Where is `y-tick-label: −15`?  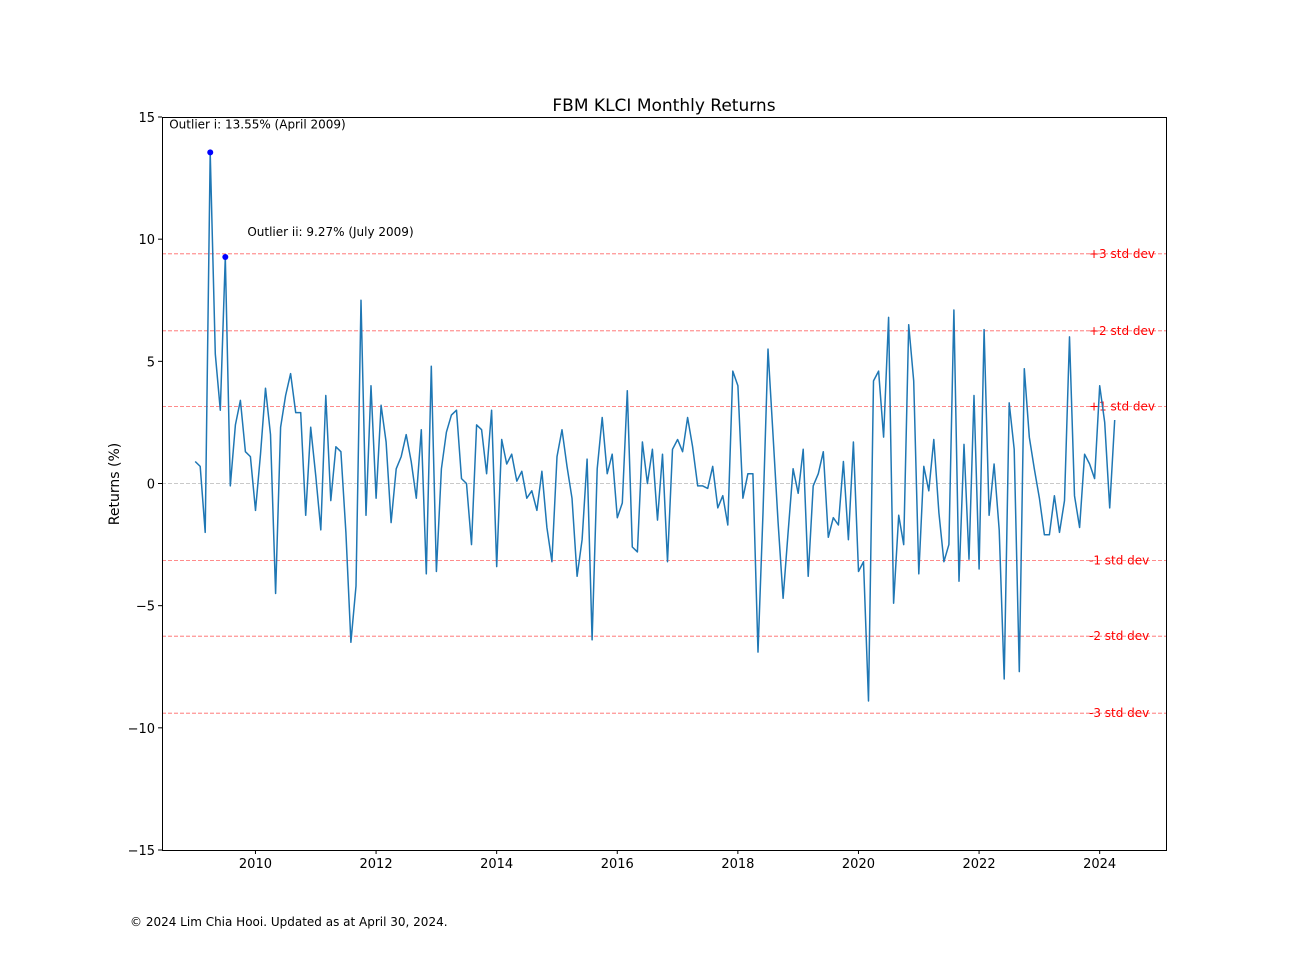
y-tick-label: −15 is located at coordinates (141, 851).